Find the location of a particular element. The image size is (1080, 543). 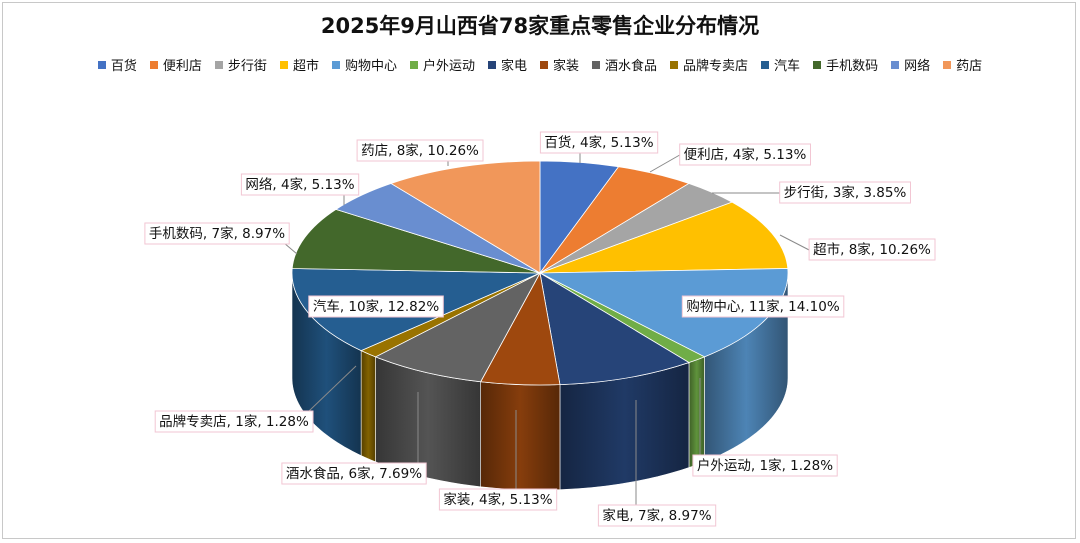

chart-title: 2025年9月山西省78家重点零售企业分布情况 is located at coordinates (540, 26).